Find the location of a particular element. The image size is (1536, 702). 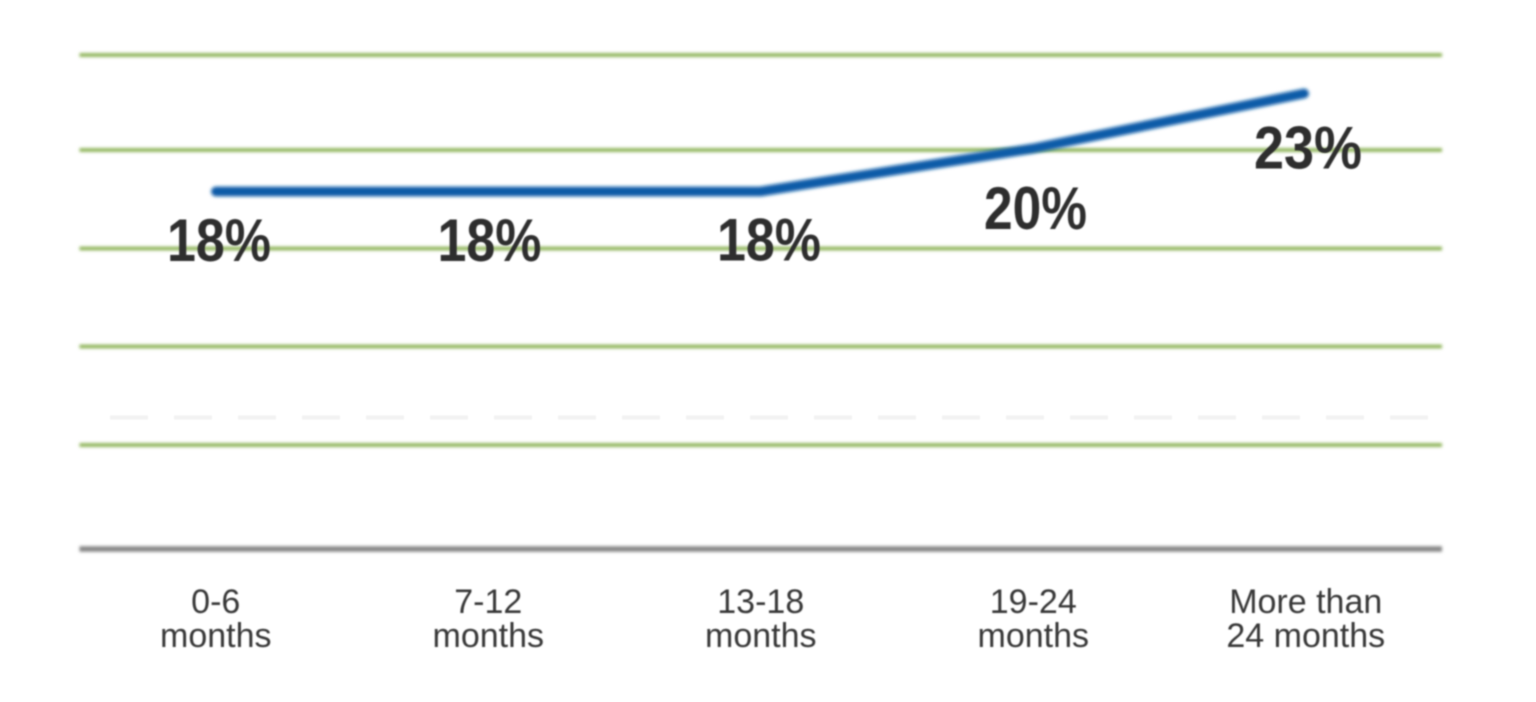

svg-text: 0-6 is located at coordinates (215, 602).